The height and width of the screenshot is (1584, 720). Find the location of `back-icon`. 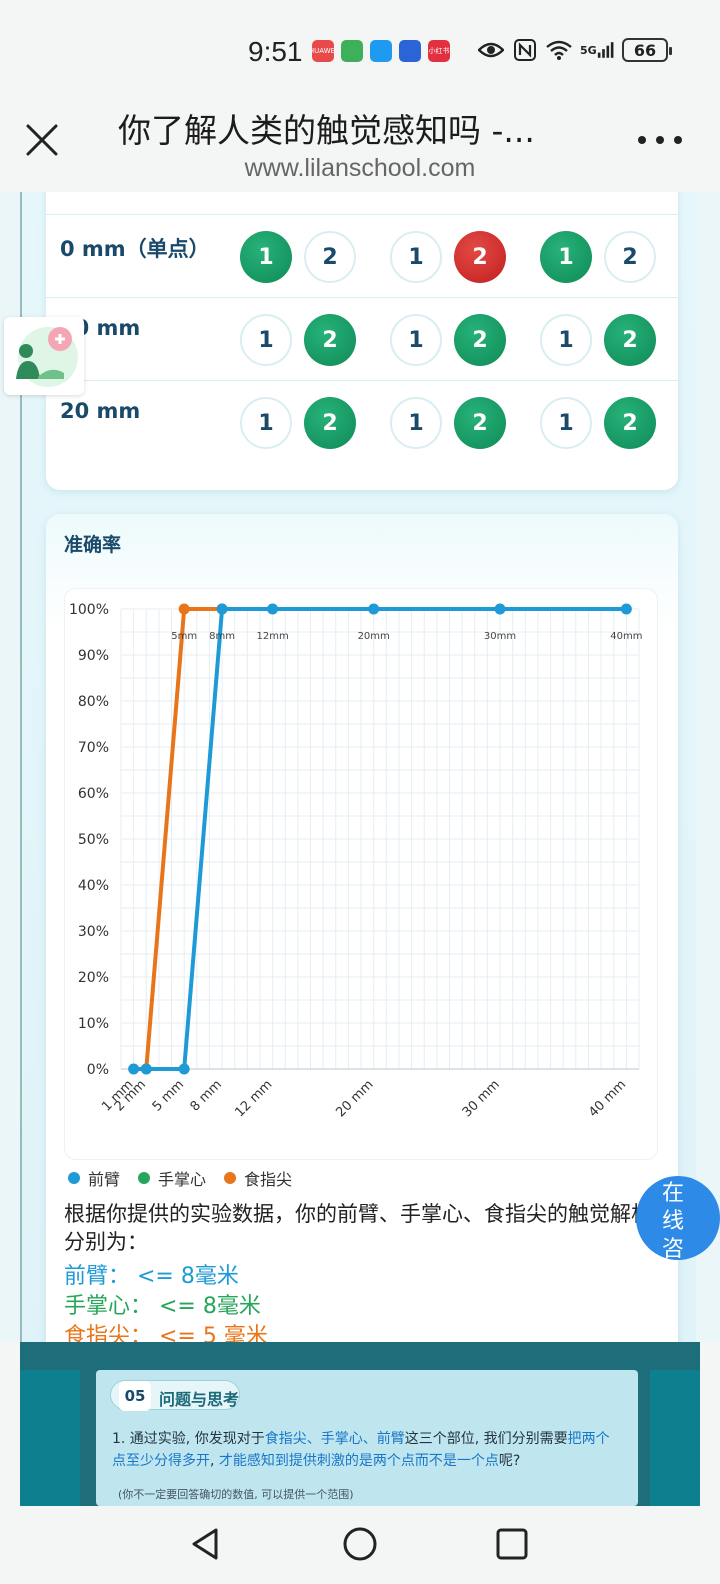

back-icon is located at coordinates (206, 1544).